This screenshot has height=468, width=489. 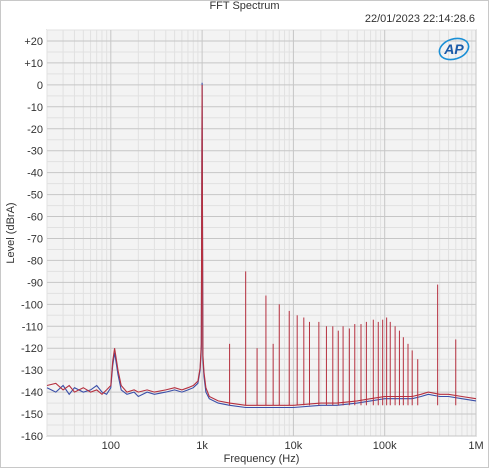 What do you see at coordinates (32, 349) in the screenshot?
I see `y-tick-label: -120` at bounding box center [32, 349].